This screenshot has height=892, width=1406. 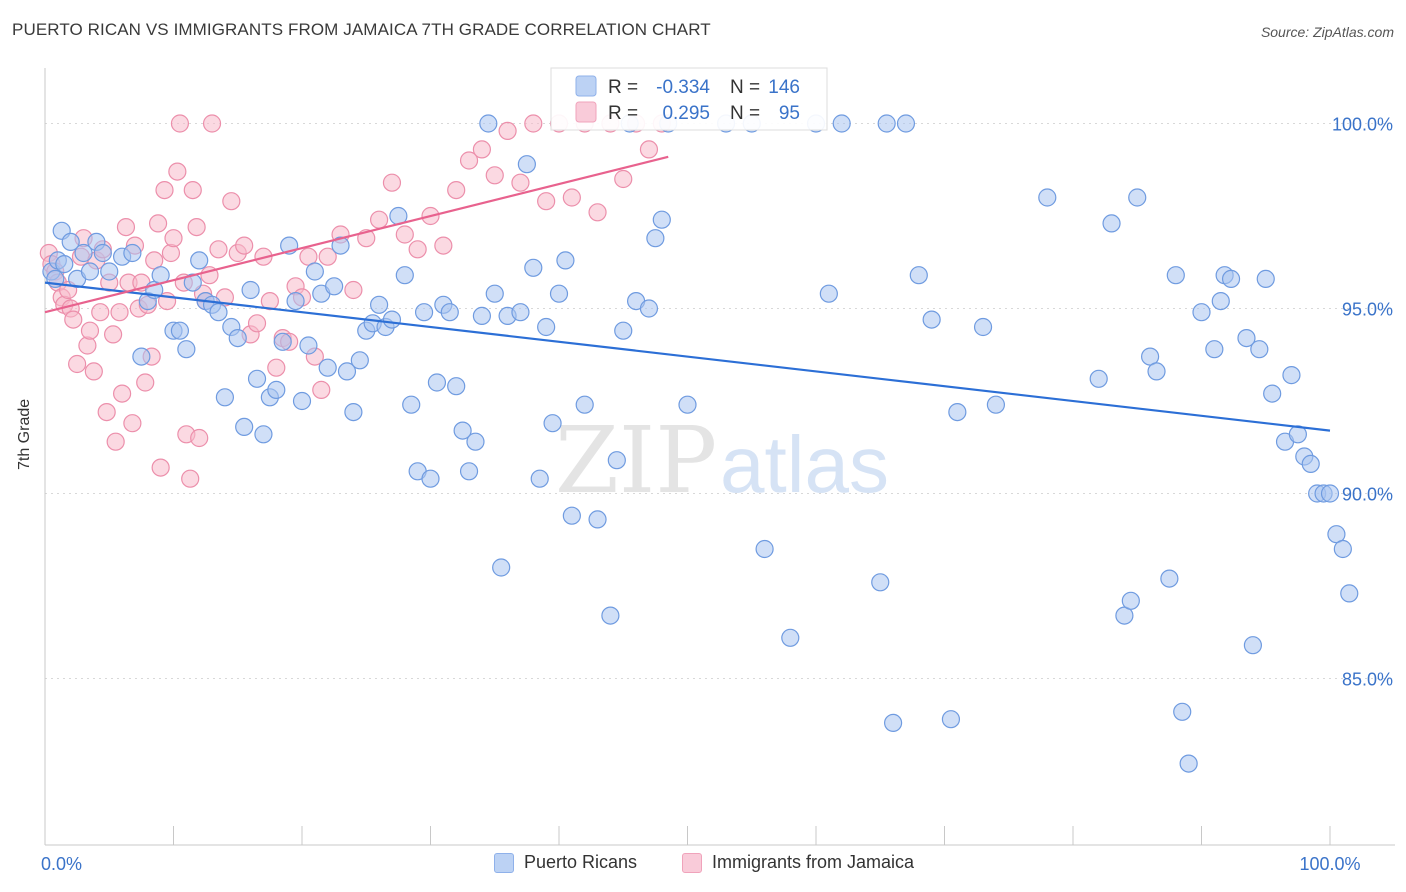 I want to click on legend-r-label: R =, so click(x=623, y=87).